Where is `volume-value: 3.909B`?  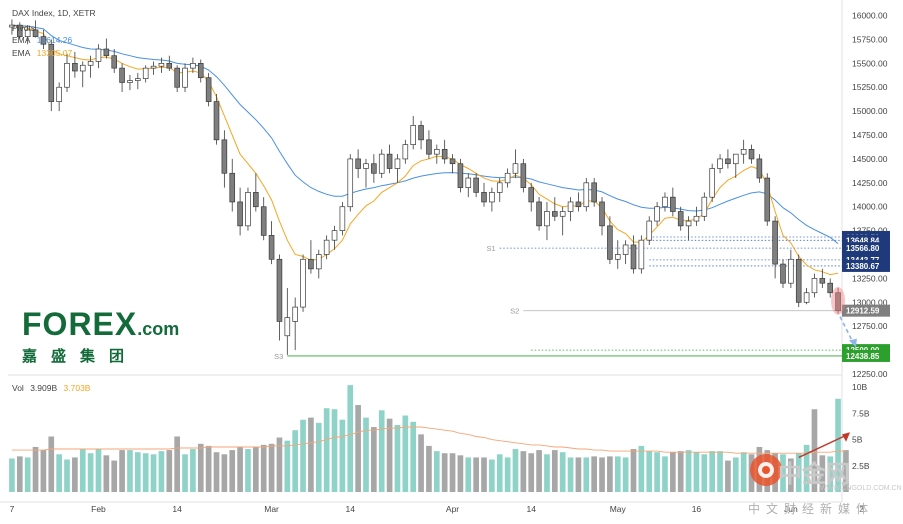 volume-value: 3.909B is located at coordinates (44, 388).